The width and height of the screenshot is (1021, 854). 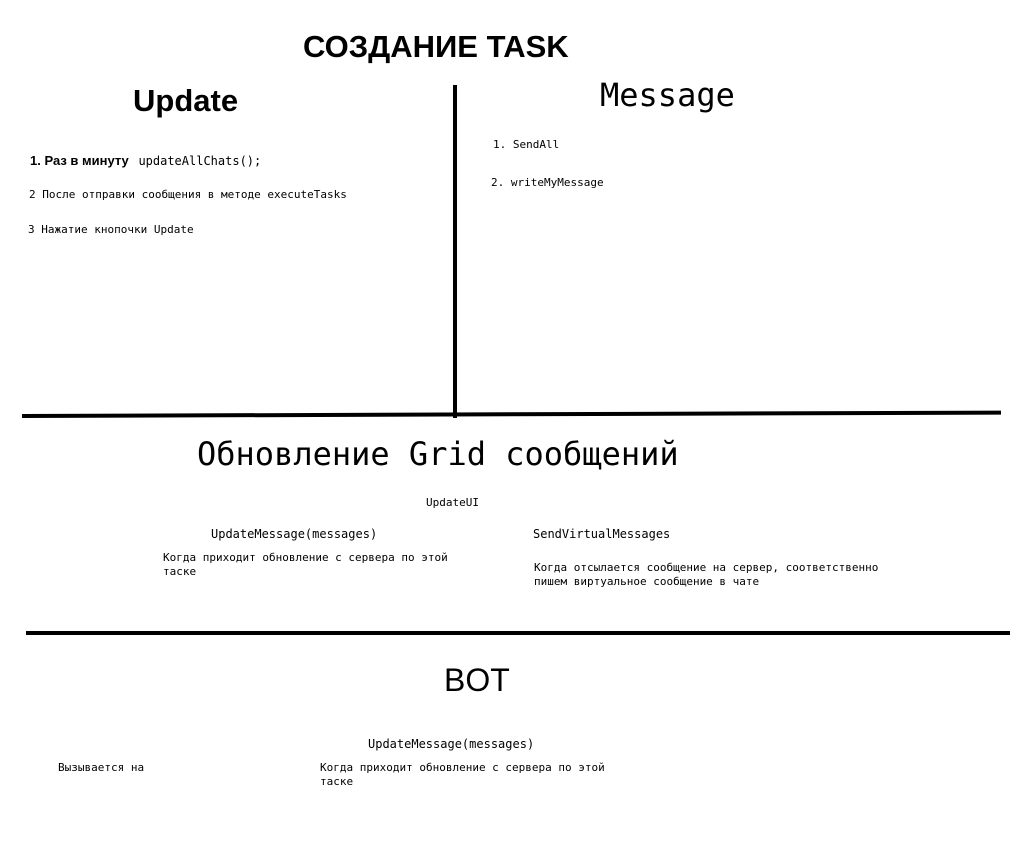 I want to click on update-item-1-label: 1. Раз в минуту, so click(x=79, y=160).